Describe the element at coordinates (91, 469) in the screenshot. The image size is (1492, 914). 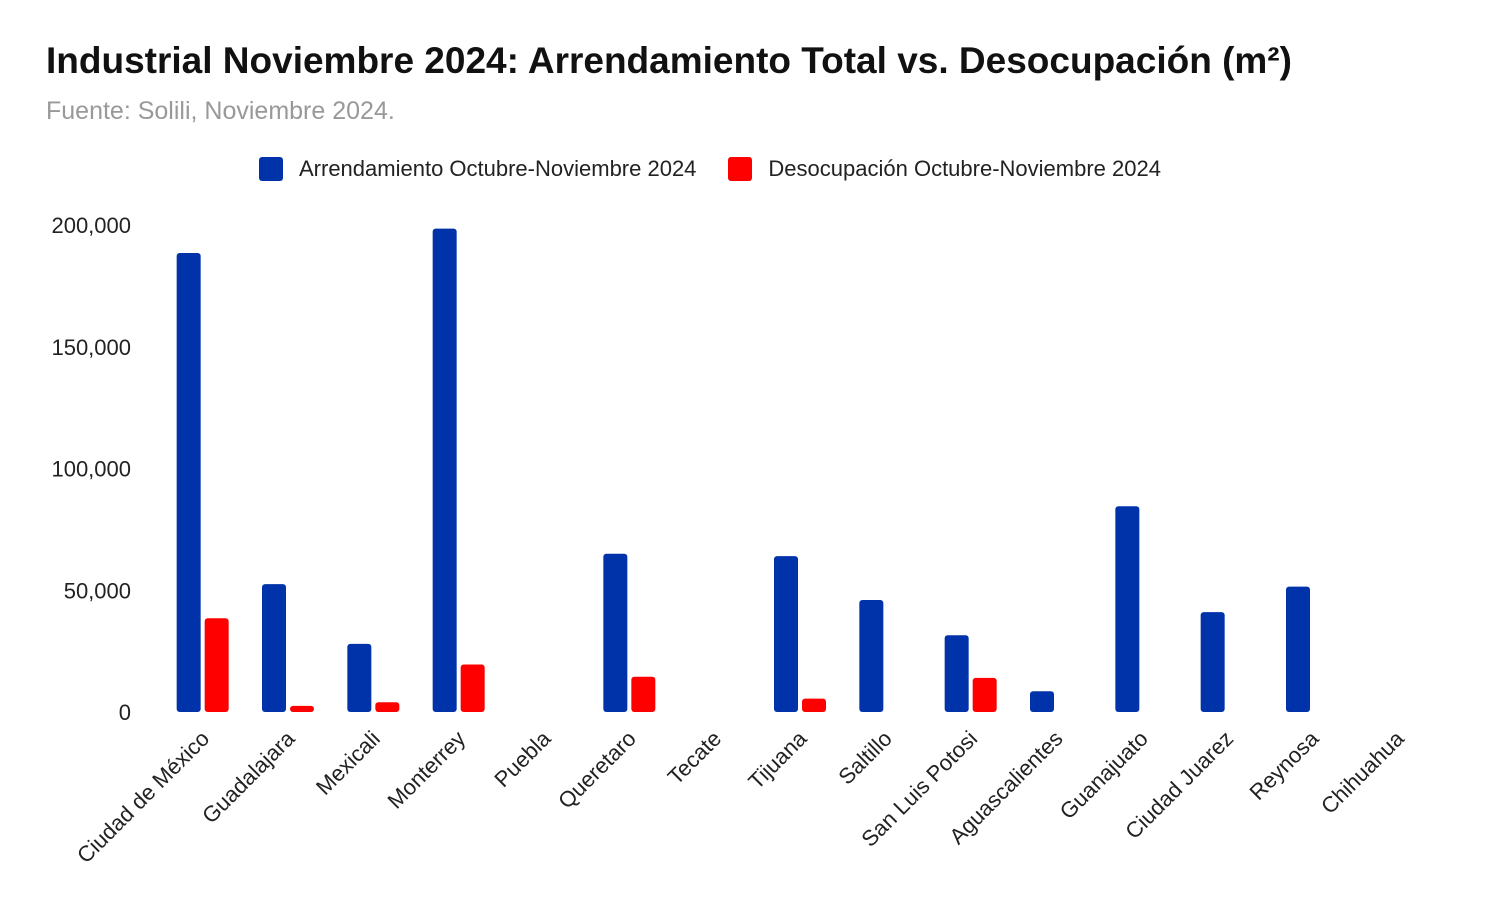
I see `y-tick-label: 100,000` at that location.